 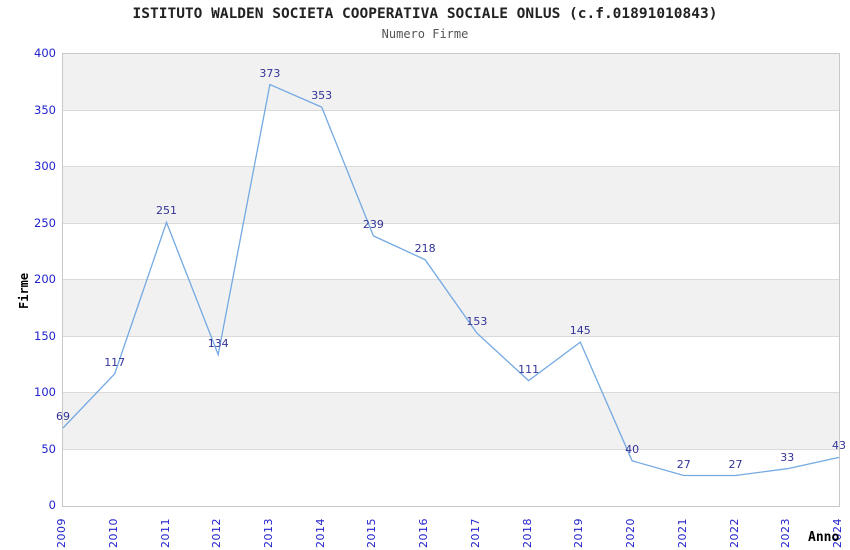 I want to click on x-axis-title: Anno, so click(x=824, y=537).